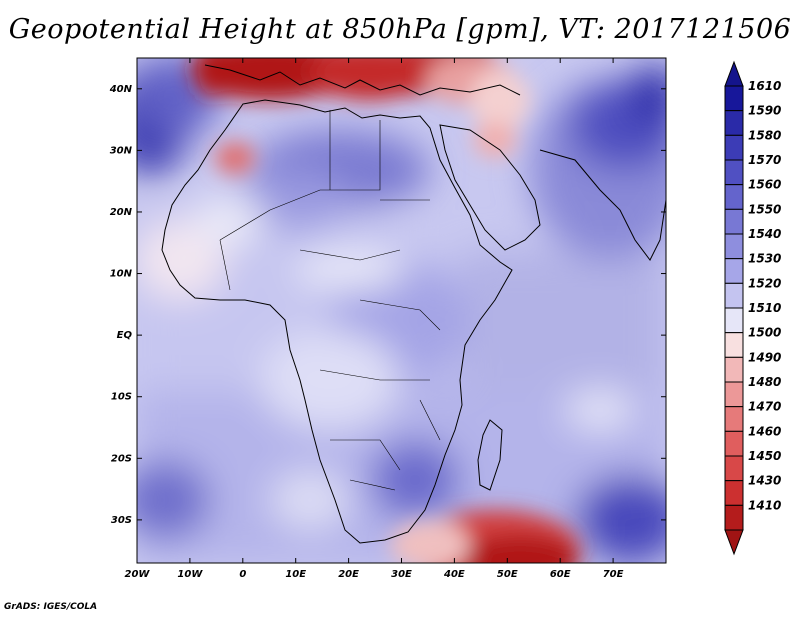 The height and width of the screenshot is (618, 800). Describe the element at coordinates (764, 135) in the screenshot. I see `colorbar-label: 1580` at that location.